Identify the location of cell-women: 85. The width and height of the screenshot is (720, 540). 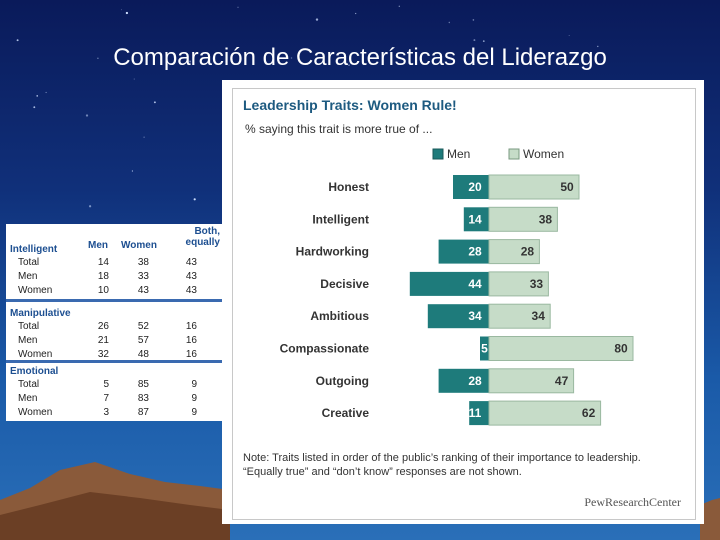
(143, 384).